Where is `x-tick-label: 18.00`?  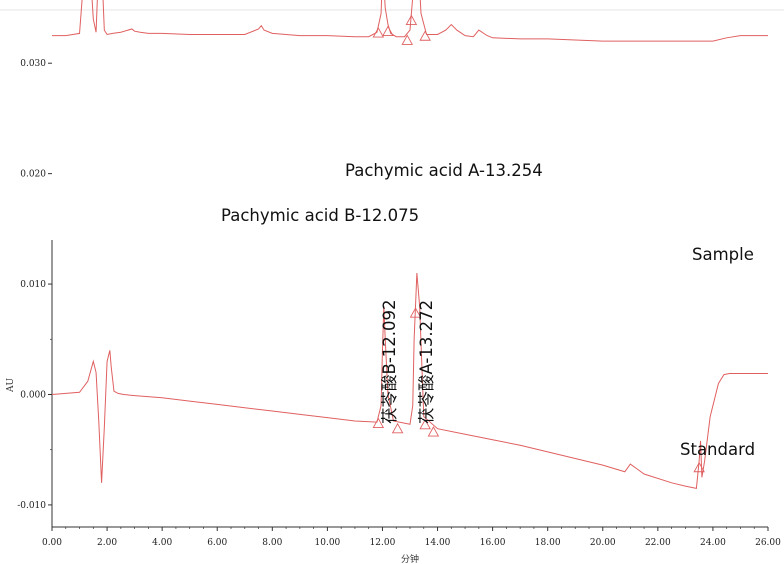
x-tick-label: 18.00 is located at coordinates (548, 543).